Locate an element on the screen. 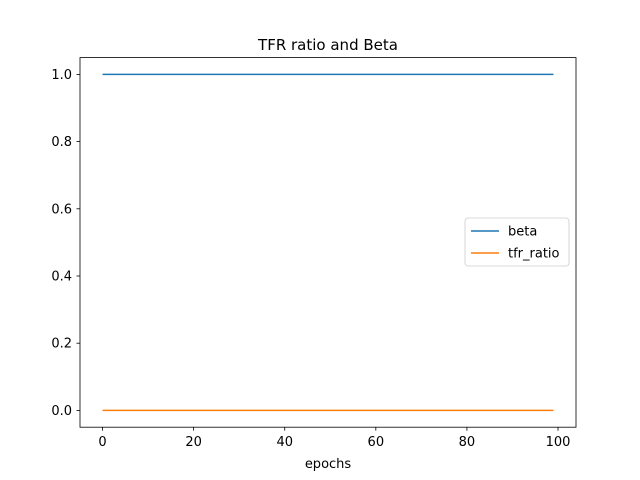  chart-title: TFR ratio and Beta is located at coordinates (327, 45).